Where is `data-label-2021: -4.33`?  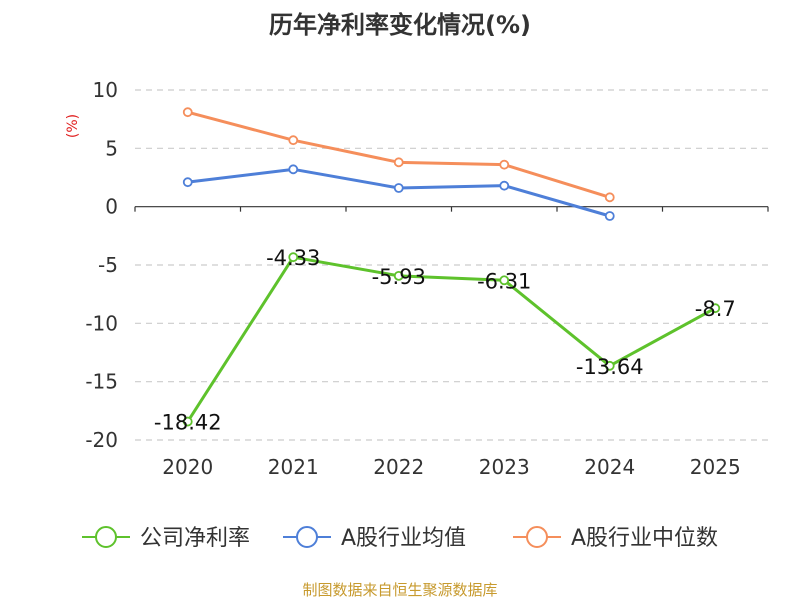 data-label-2021: -4.33 is located at coordinates (293, 258).